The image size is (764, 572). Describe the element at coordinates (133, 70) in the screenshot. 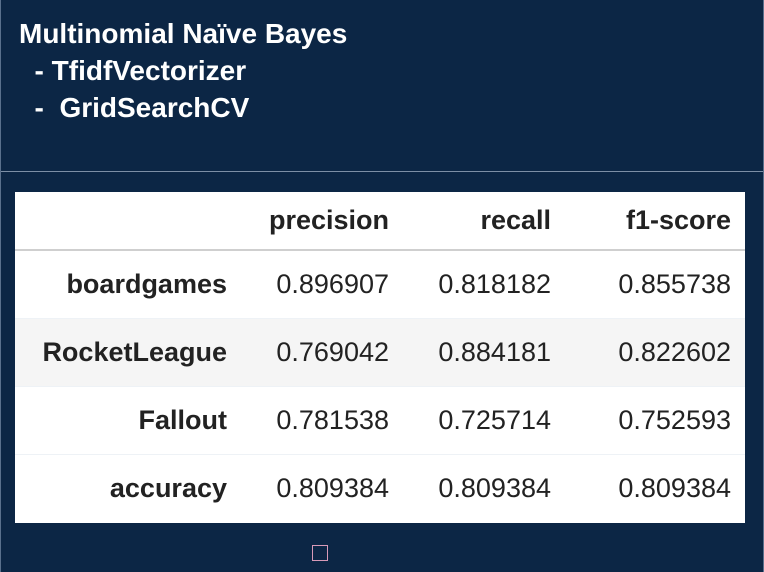

I see `title-line: - TfidfVectorizer` at that location.